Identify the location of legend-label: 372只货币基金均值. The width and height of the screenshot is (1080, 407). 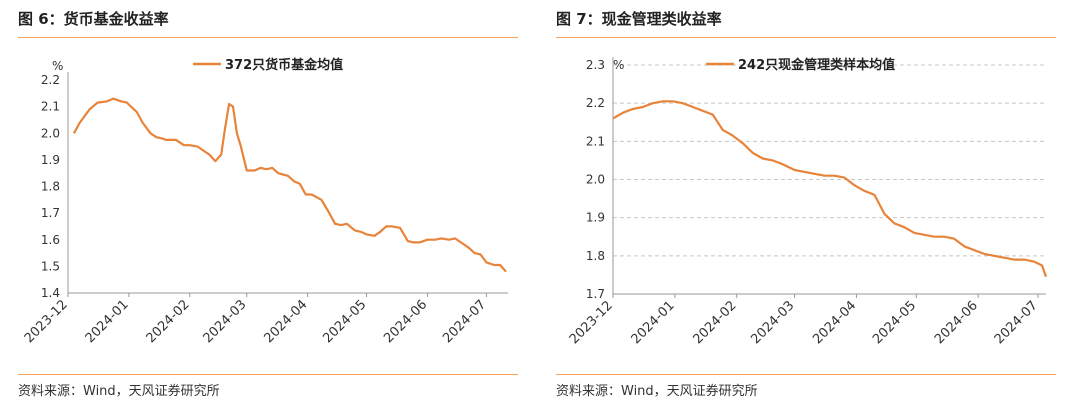
(284, 65).